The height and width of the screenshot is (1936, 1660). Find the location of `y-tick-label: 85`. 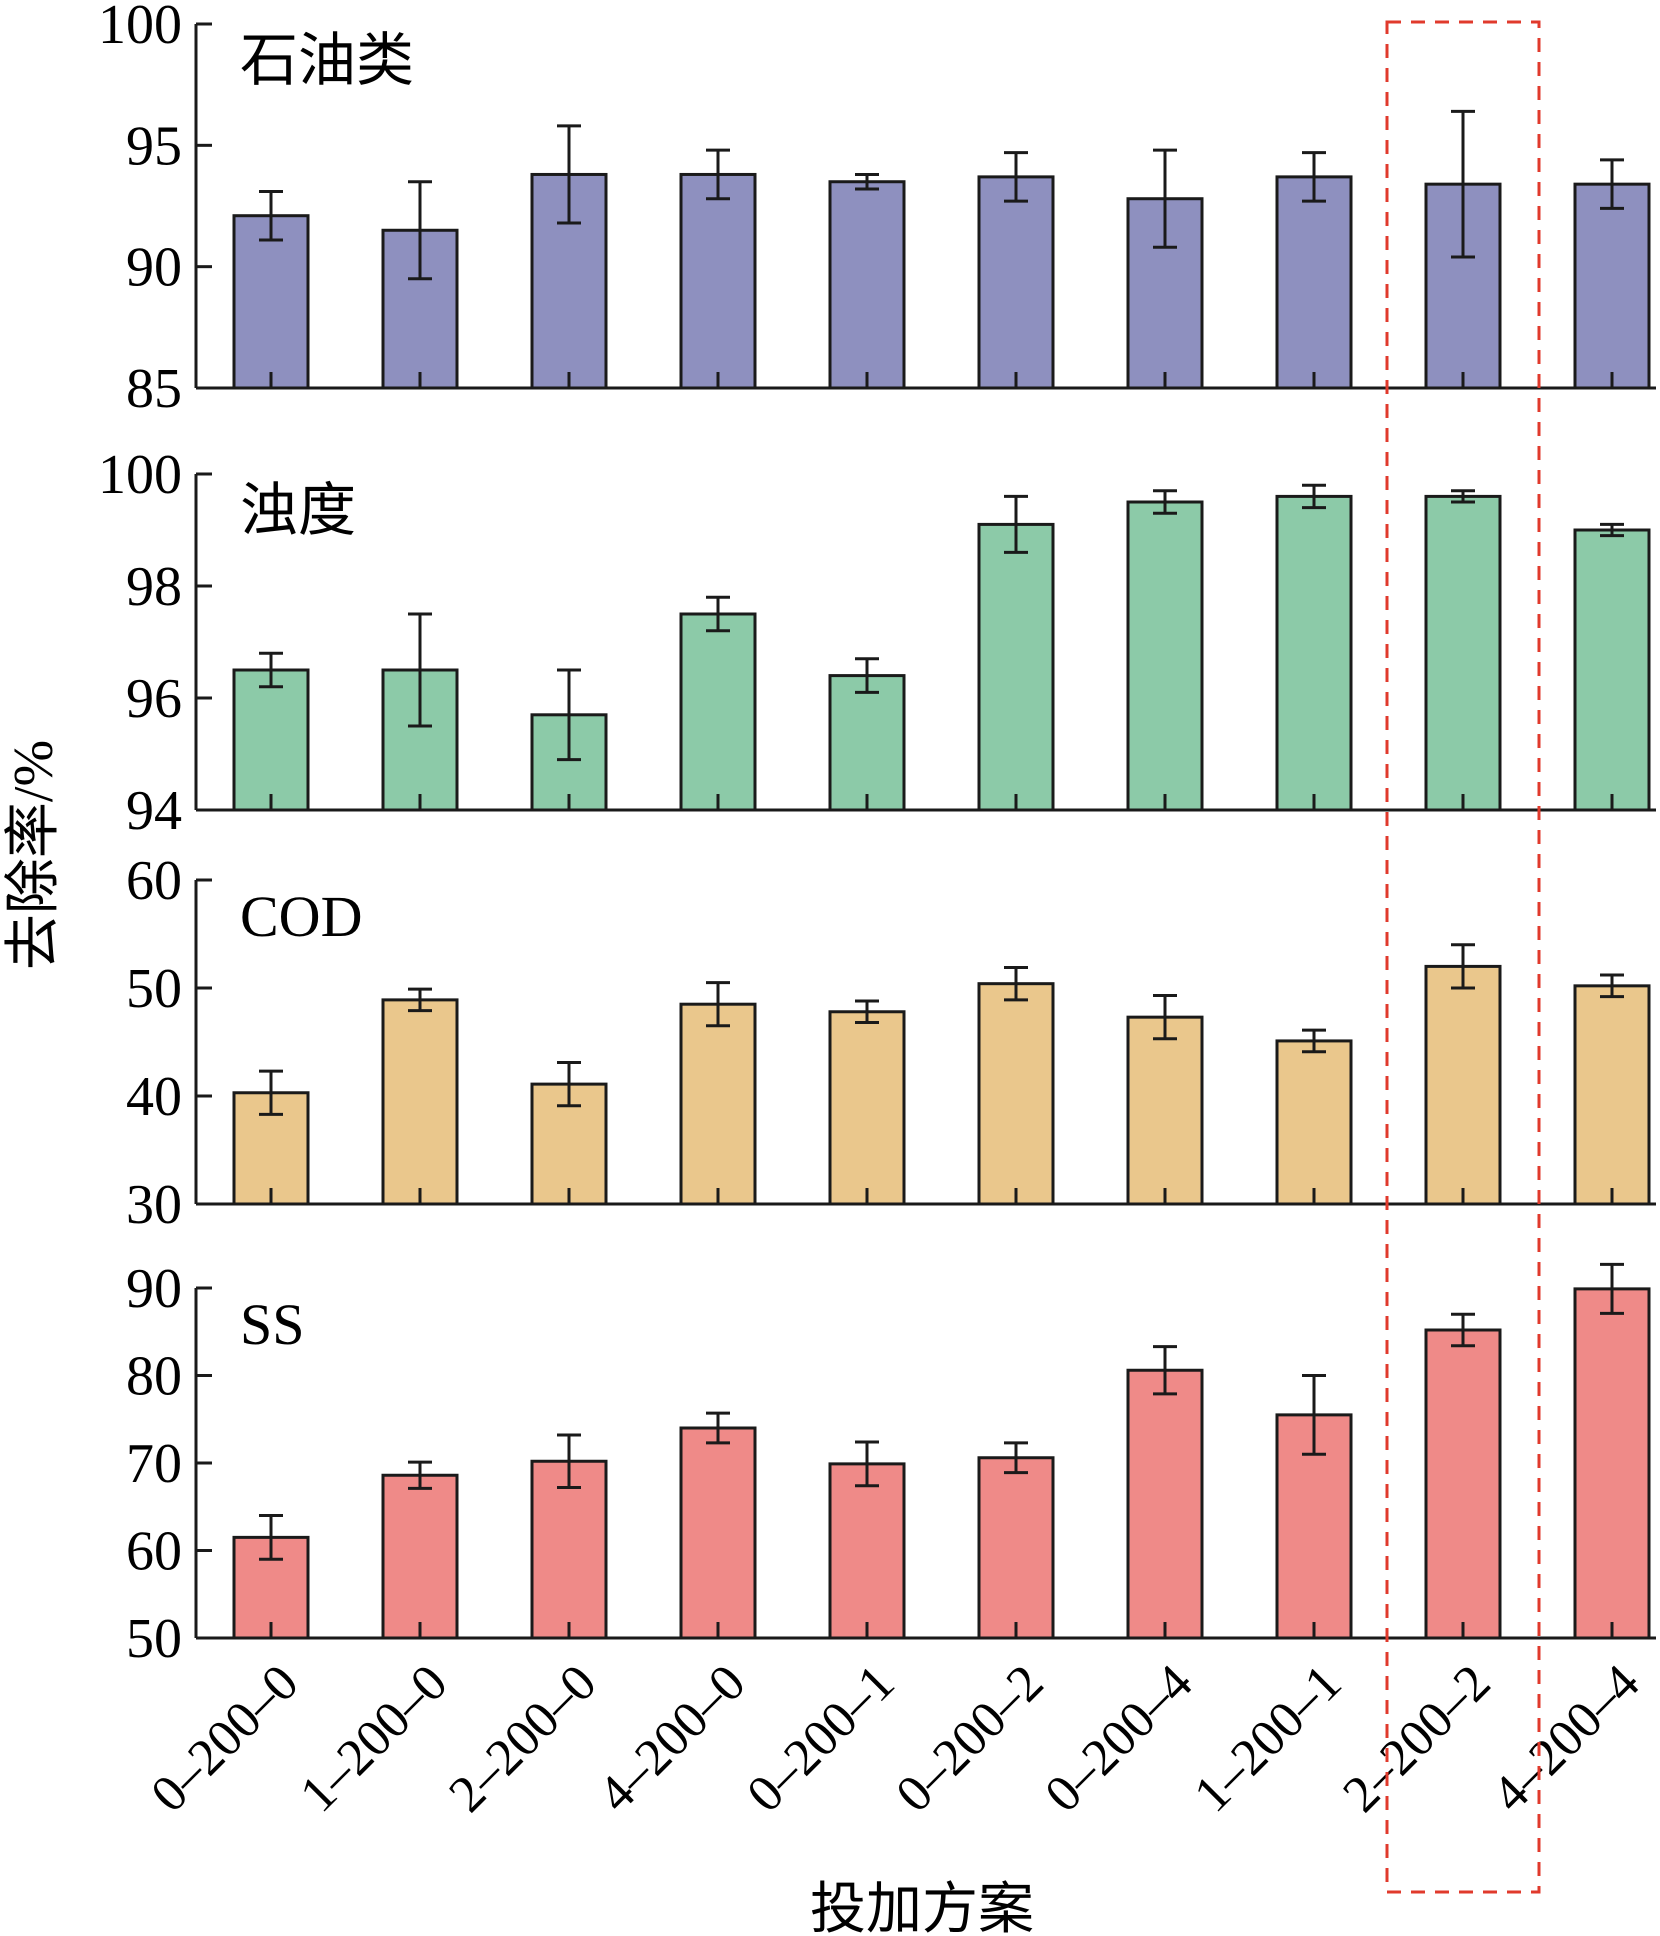

y-tick-label: 85 is located at coordinates (154, 389).